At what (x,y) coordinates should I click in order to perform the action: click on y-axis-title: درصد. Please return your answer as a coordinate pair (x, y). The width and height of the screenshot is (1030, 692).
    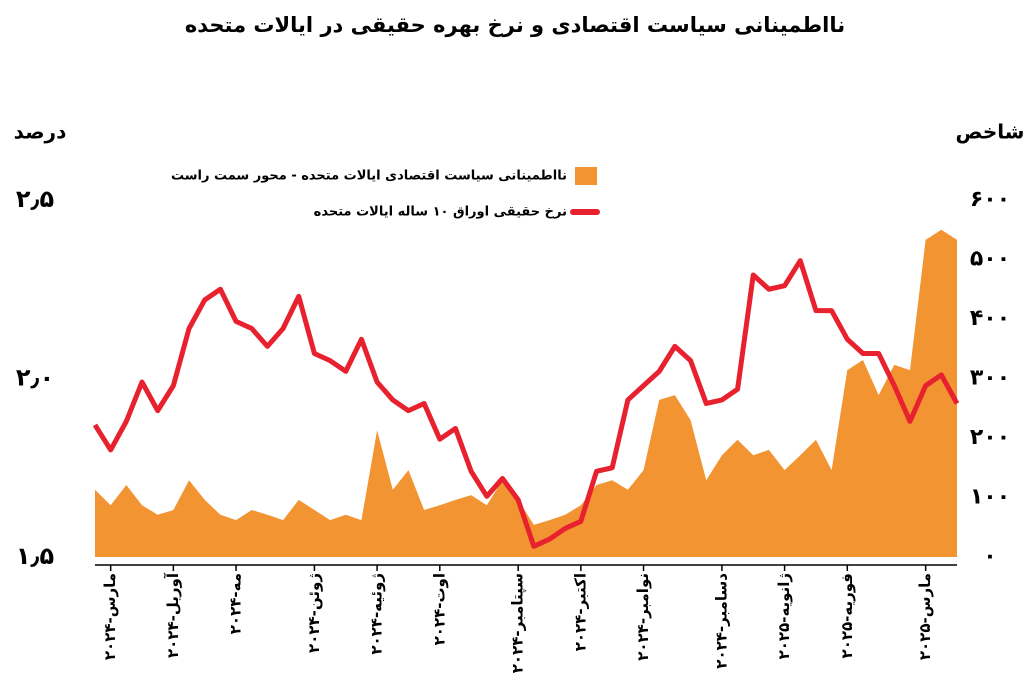
    Looking at the image, I should click on (40, 132).